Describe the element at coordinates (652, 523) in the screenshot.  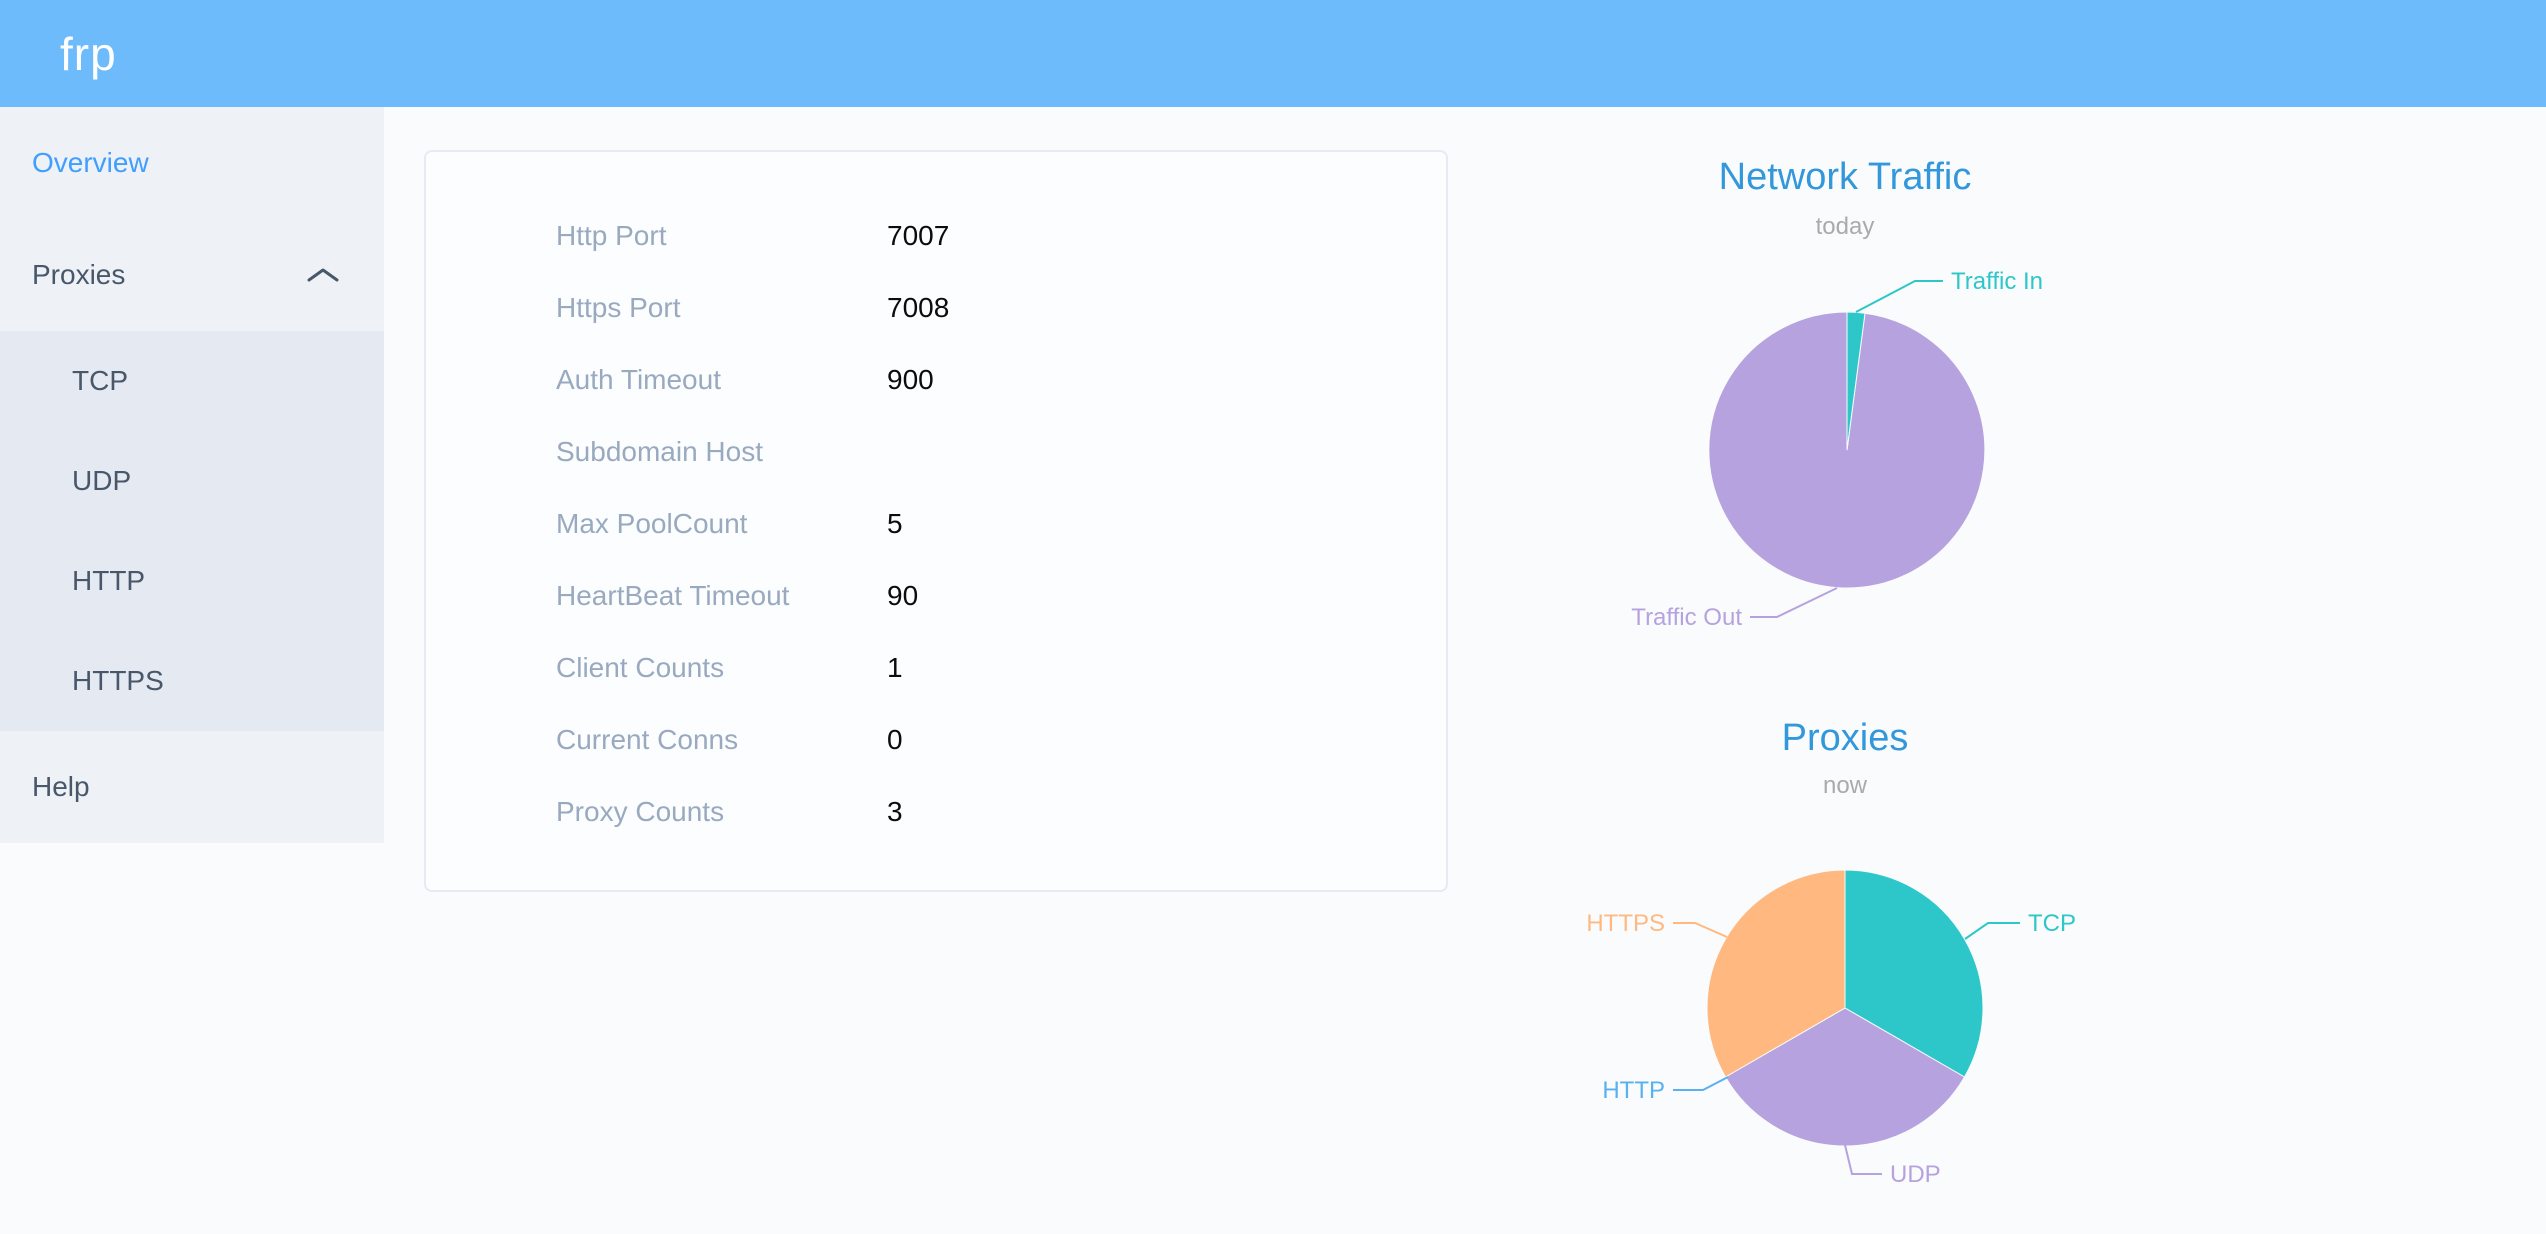
I see `info-label: Max PoolCount` at that location.